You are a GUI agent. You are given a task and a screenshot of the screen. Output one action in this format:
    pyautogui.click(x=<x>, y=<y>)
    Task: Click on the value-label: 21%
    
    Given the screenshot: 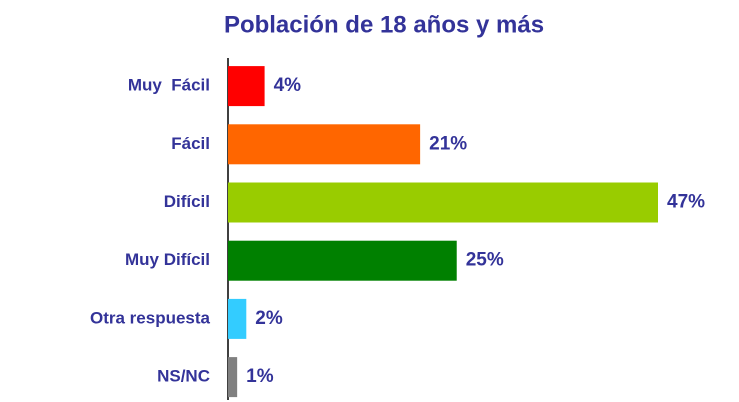 What is the action you would take?
    pyautogui.click(x=448, y=143)
    